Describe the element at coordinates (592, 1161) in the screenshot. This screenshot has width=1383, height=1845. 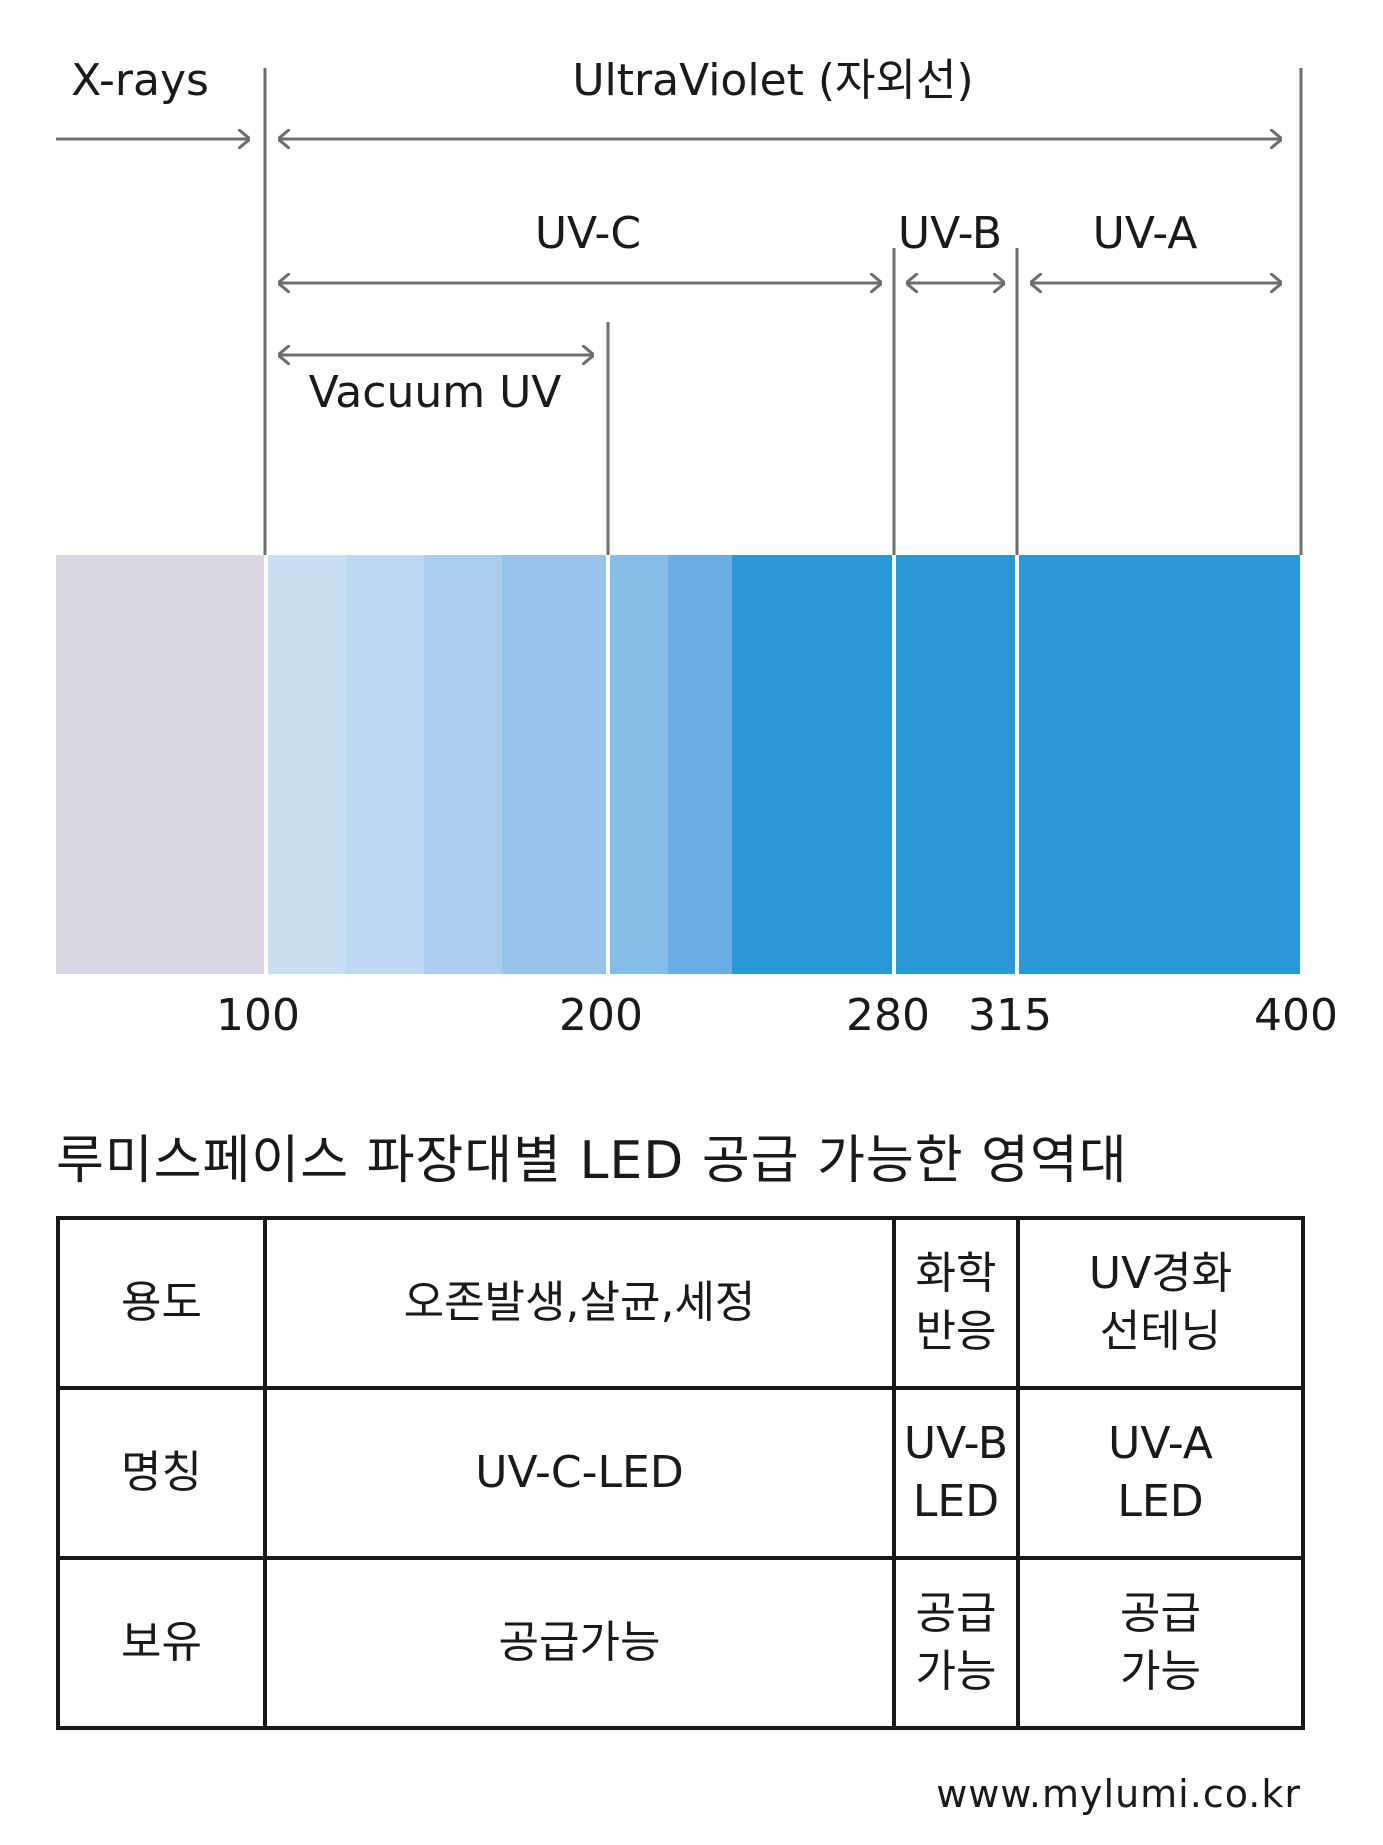
I see `section-title: 루미스페이스 파장대별 LED 공급 가능한 영역대` at that location.